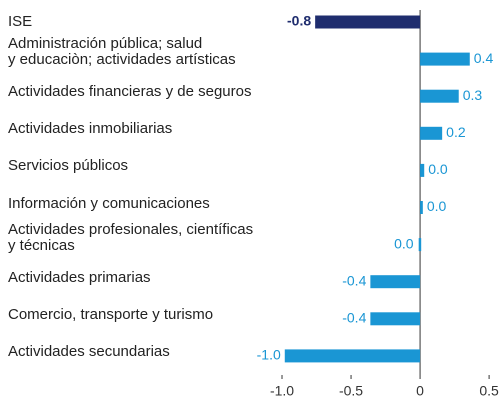 The height and width of the screenshot is (403, 501). Describe the element at coordinates (68, 166) in the screenshot. I see `category-label: Servicios públicos` at that location.